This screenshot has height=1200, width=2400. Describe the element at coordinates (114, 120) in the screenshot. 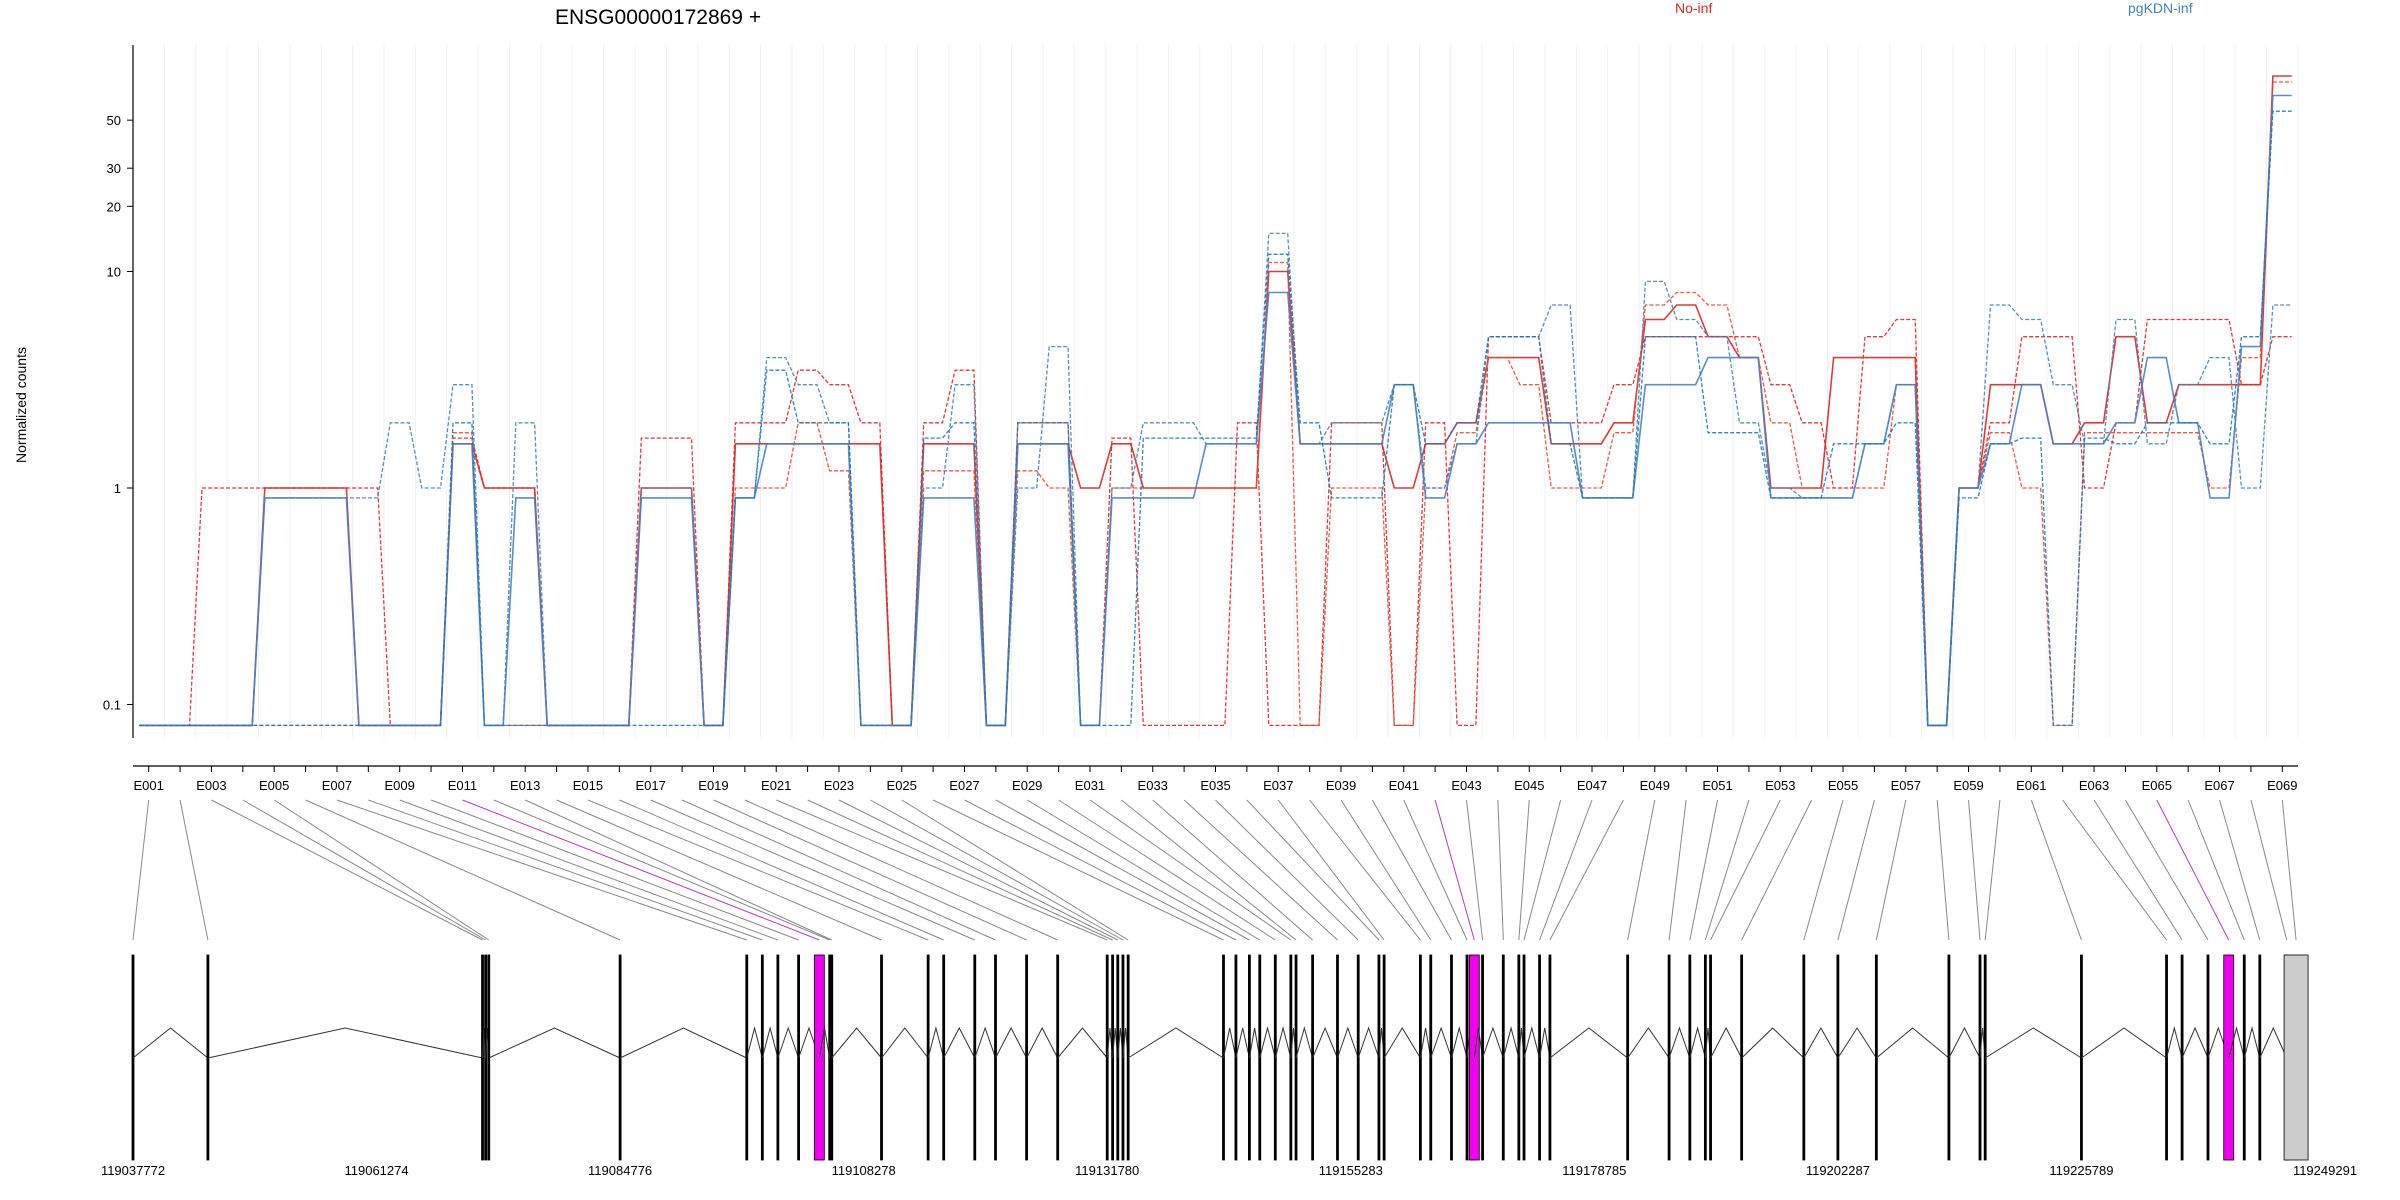

I see `y-tick-label: 50` at that location.